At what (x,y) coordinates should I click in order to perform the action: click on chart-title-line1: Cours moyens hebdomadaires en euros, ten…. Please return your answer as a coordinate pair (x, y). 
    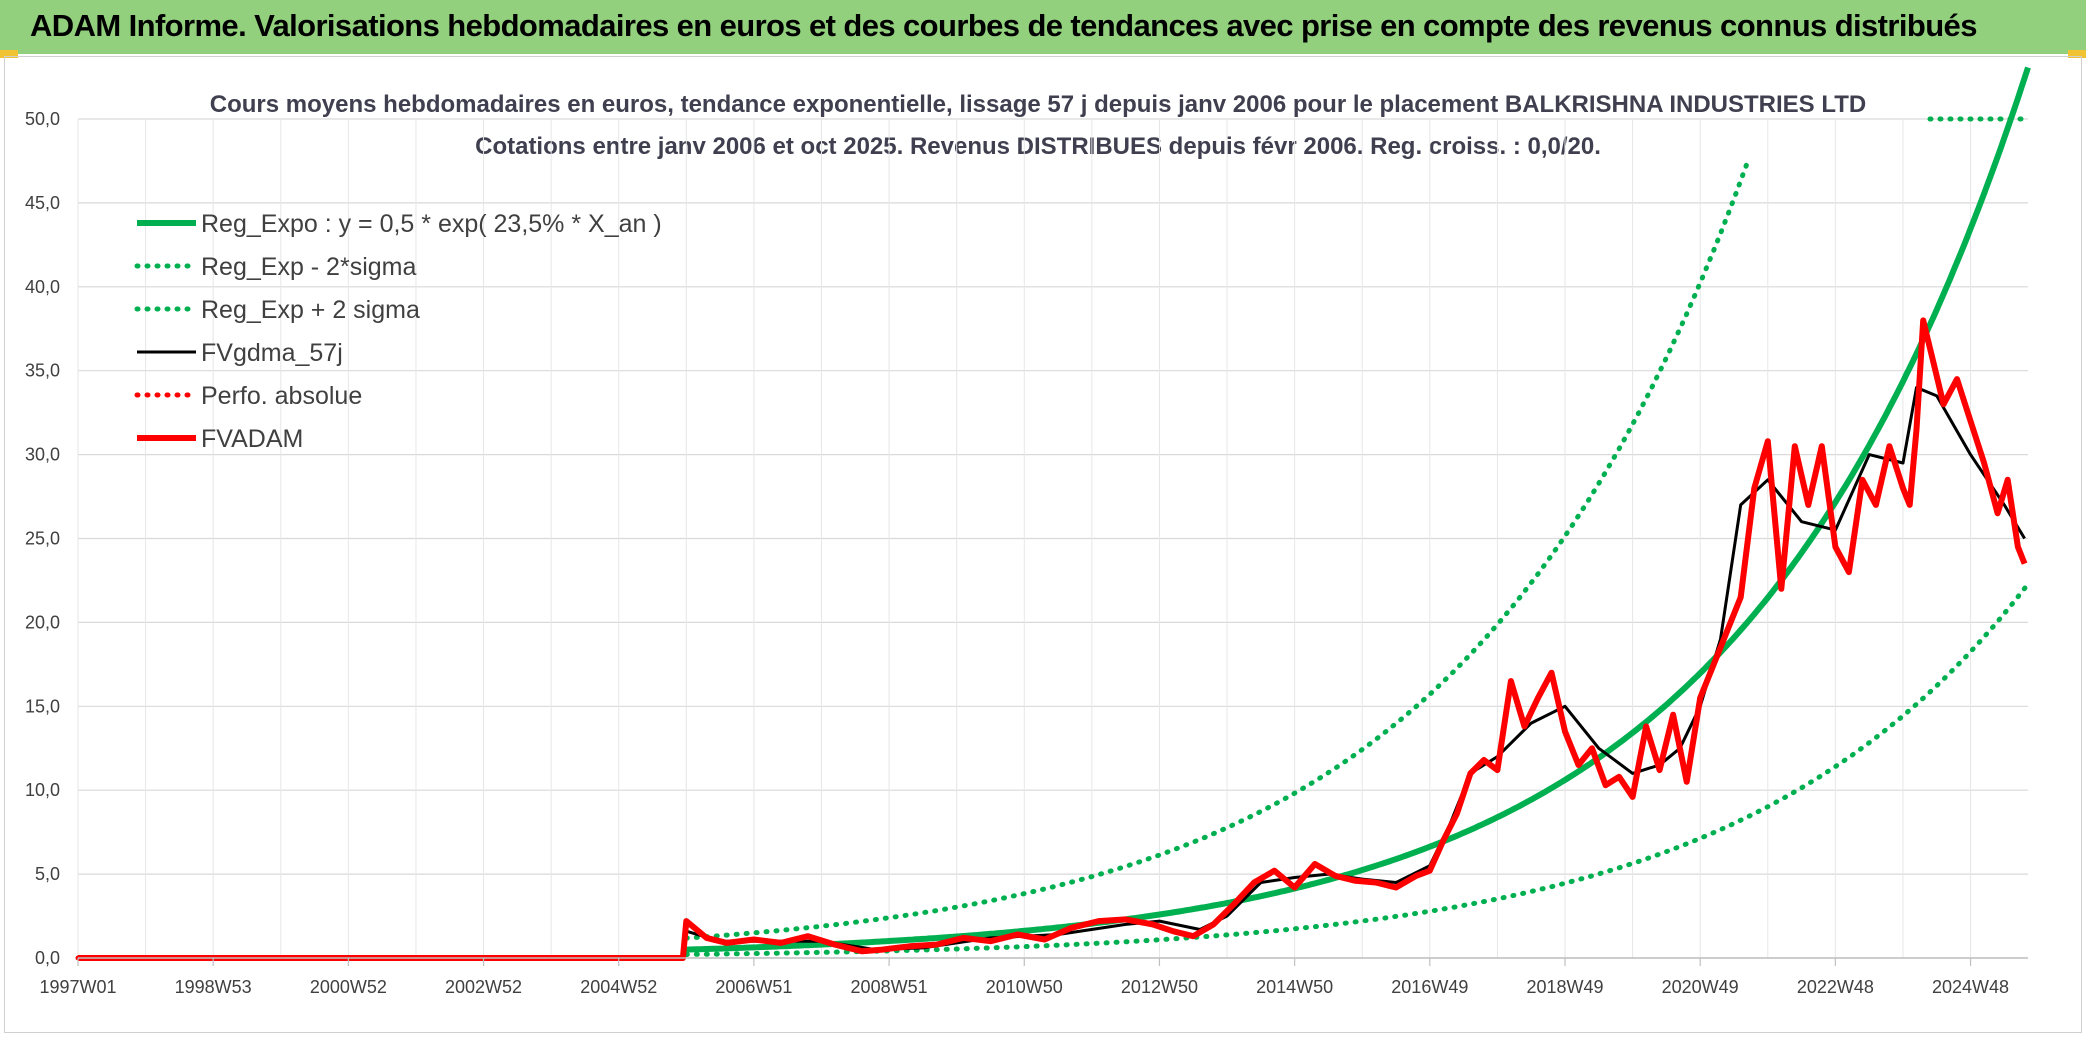
    Looking at the image, I should click on (1038, 104).